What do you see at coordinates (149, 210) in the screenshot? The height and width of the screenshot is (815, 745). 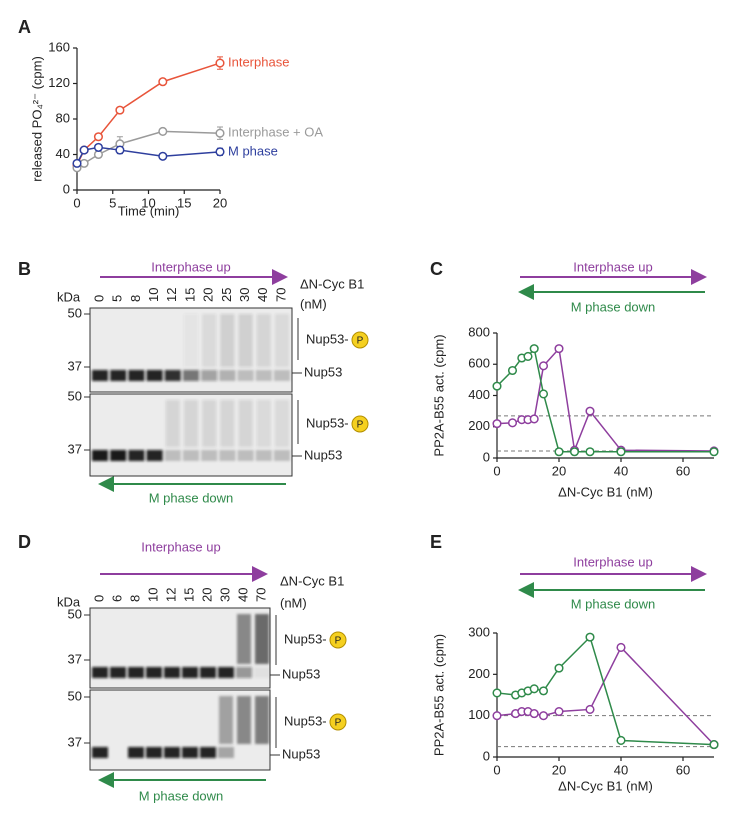 I see `x-axis-label: Time (min)` at bounding box center [149, 210].